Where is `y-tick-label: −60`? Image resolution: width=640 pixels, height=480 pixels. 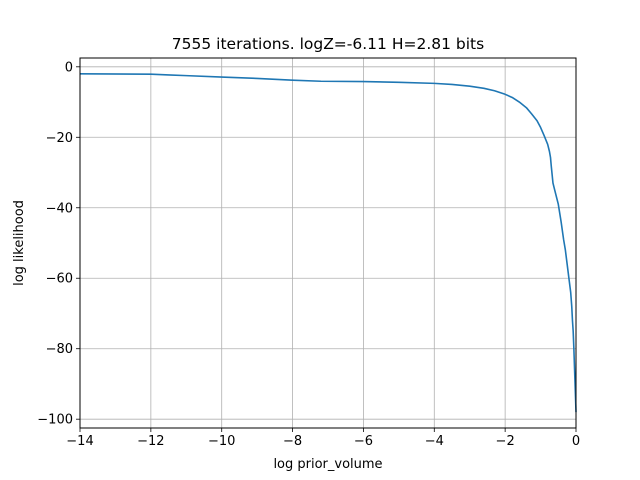
y-tick-label: −60 is located at coordinates (59, 279).